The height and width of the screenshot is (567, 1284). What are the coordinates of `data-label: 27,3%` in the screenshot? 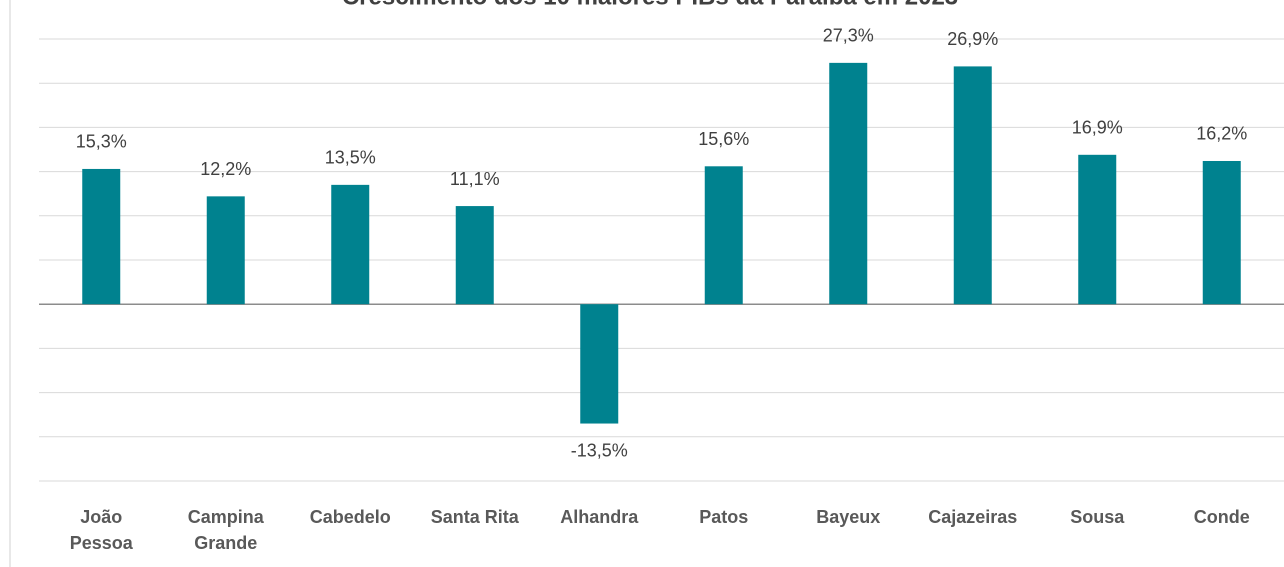 It's located at (848, 36).